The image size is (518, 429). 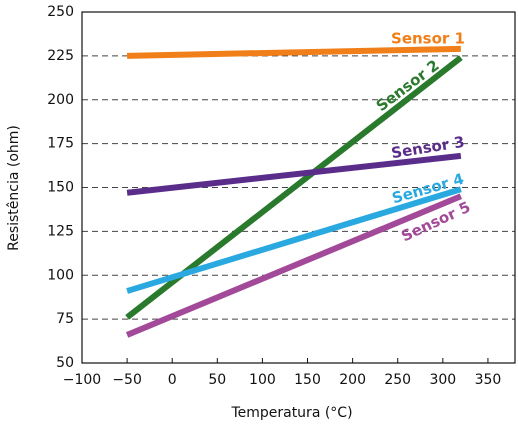 What do you see at coordinates (127, 380) in the screenshot?
I see `x-tick-label: −50` at bounding box center [127, 380].